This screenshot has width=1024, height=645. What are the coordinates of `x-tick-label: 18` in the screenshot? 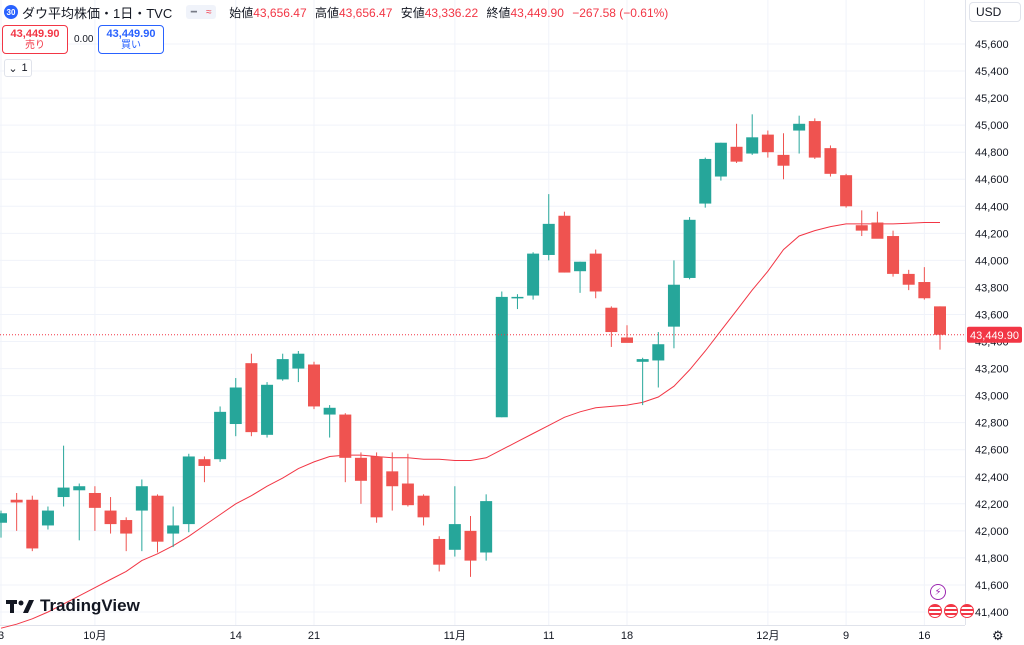 It's located at (627, 636).